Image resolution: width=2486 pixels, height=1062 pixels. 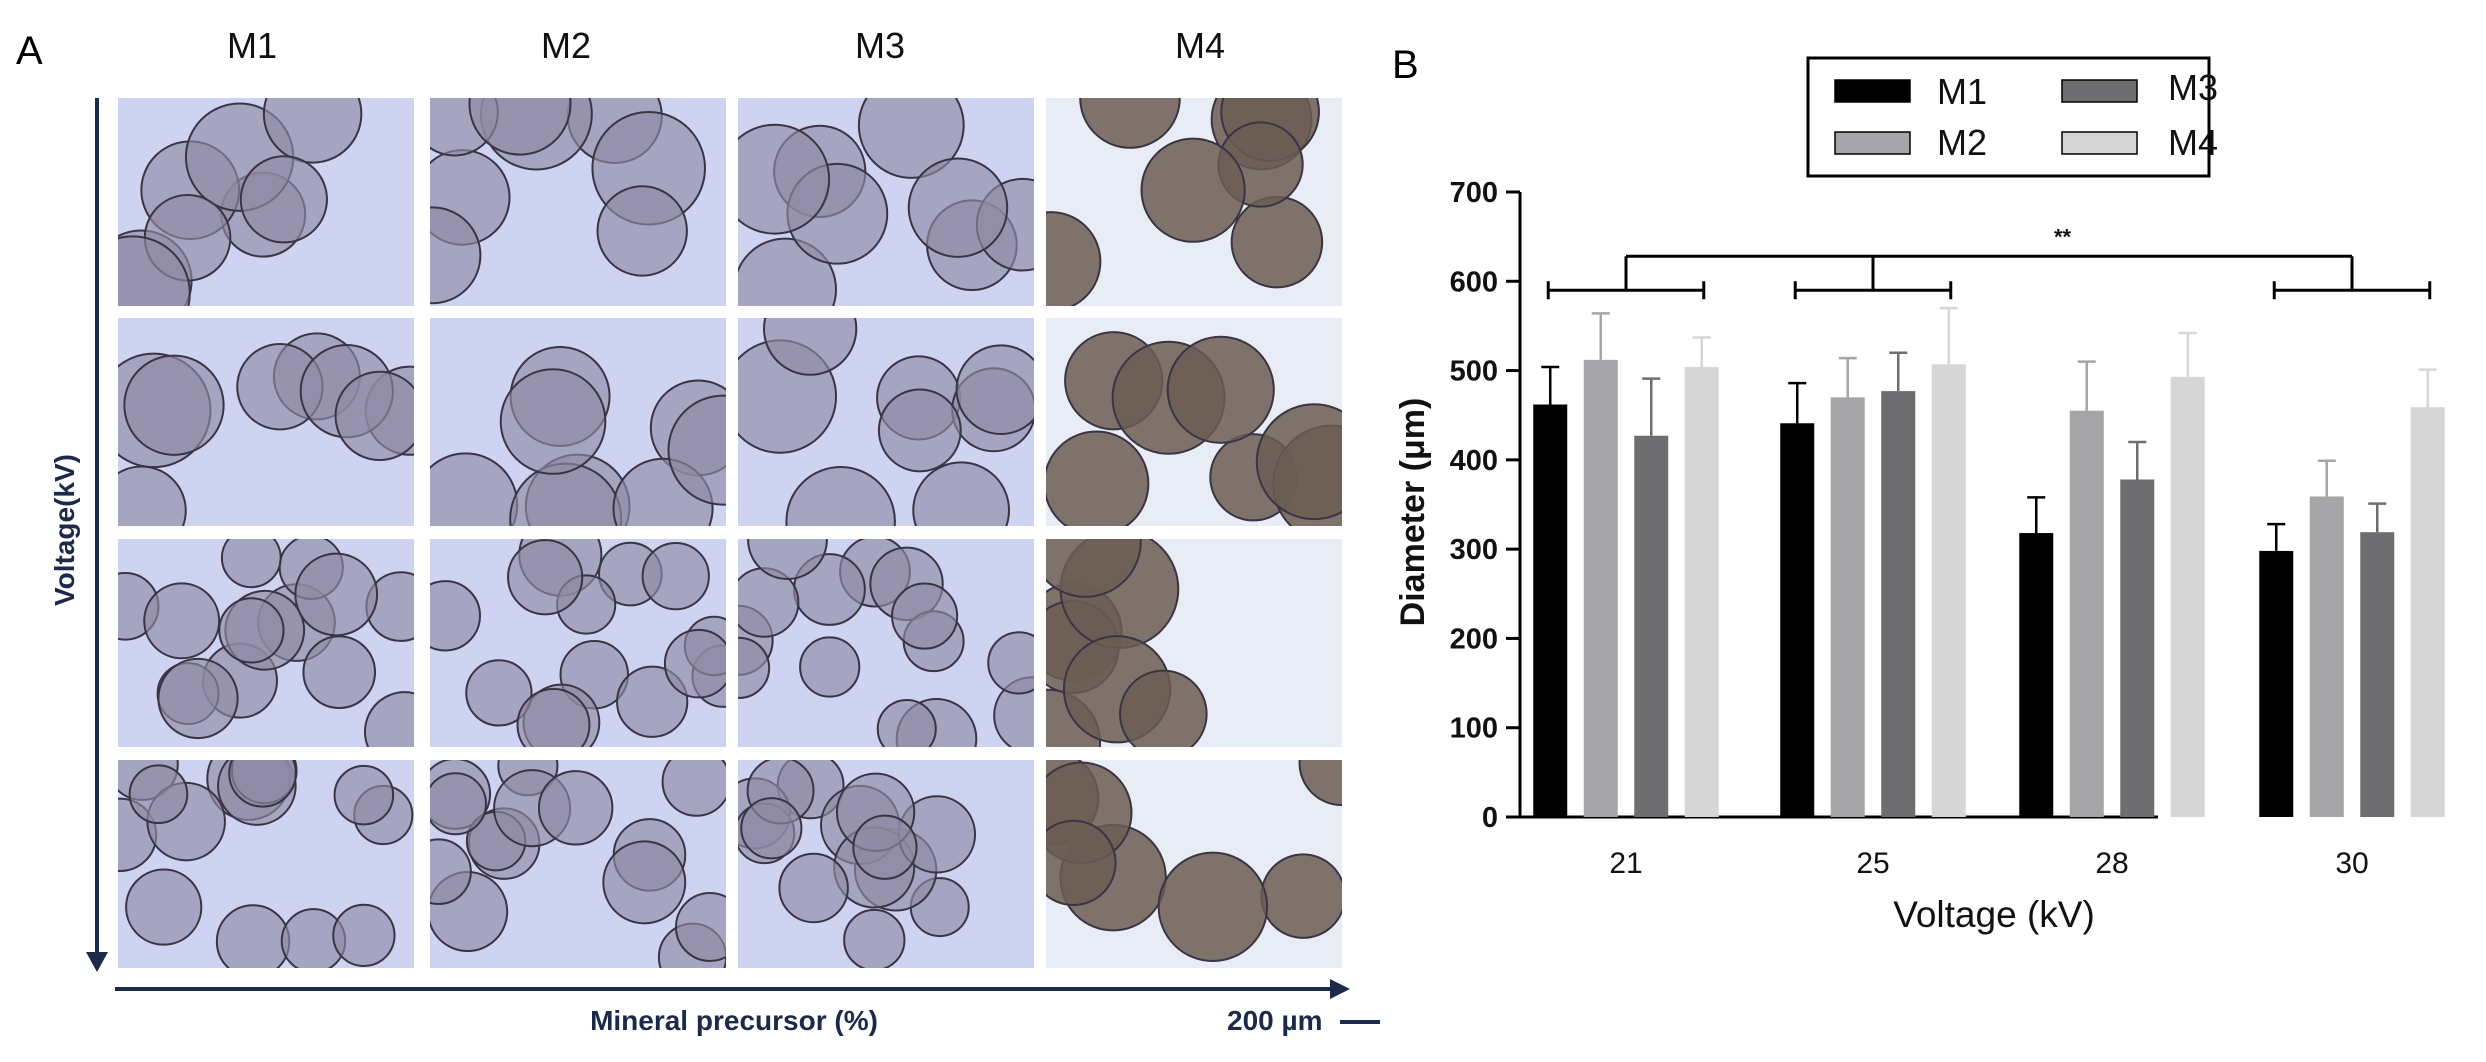 What do you see at coordinates (1200, 45) in the screenshot?
I see `column-label-m4: M4` at bounding box center [1200, 45].